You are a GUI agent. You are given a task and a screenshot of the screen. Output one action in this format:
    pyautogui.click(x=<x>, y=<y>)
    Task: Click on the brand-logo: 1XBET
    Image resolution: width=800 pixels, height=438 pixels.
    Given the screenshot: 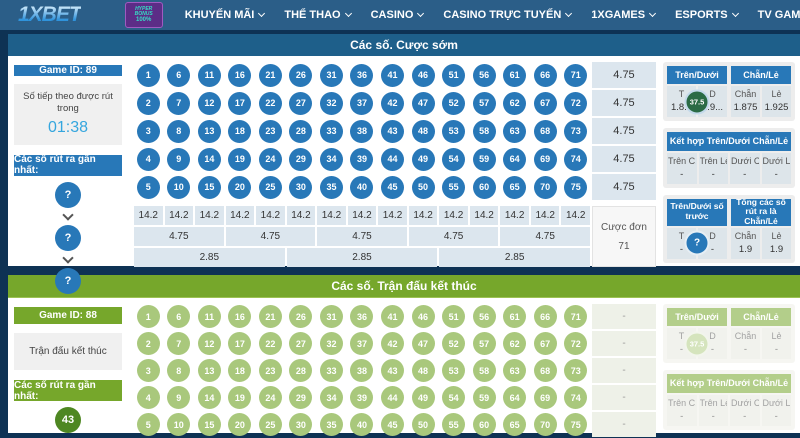 What is the action you would take?
    pyautogui.click(x=50, y=14)
    